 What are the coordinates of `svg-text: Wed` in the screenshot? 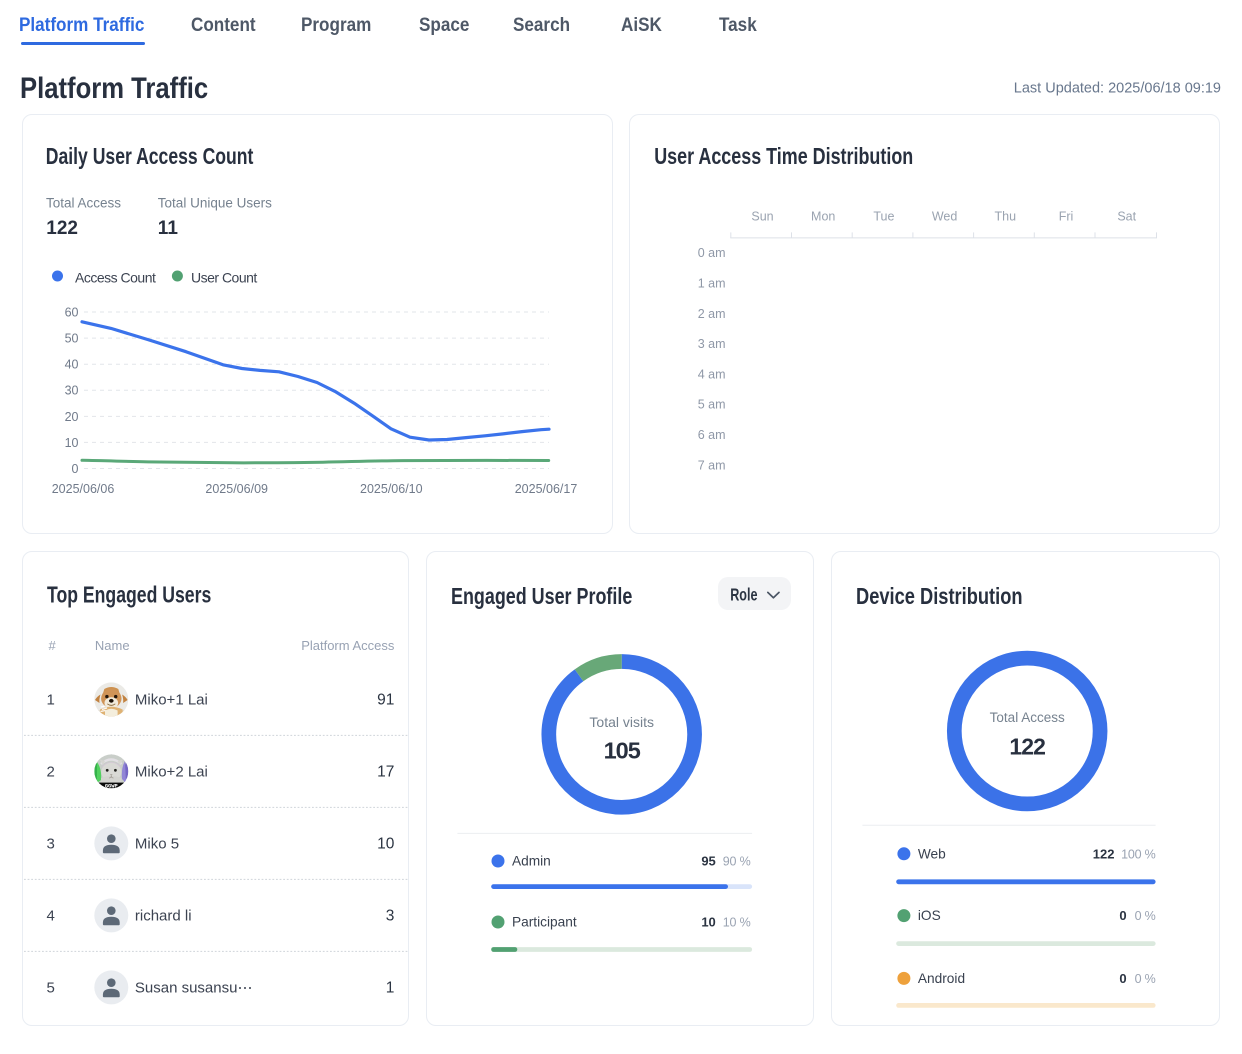 It's located at (945, 217).